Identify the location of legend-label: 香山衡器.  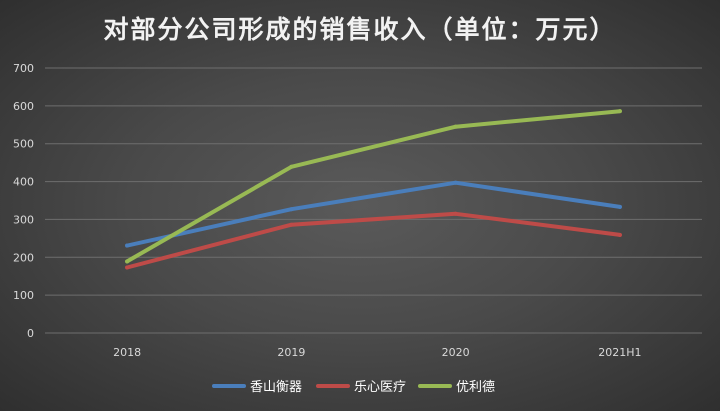
(276, 387).